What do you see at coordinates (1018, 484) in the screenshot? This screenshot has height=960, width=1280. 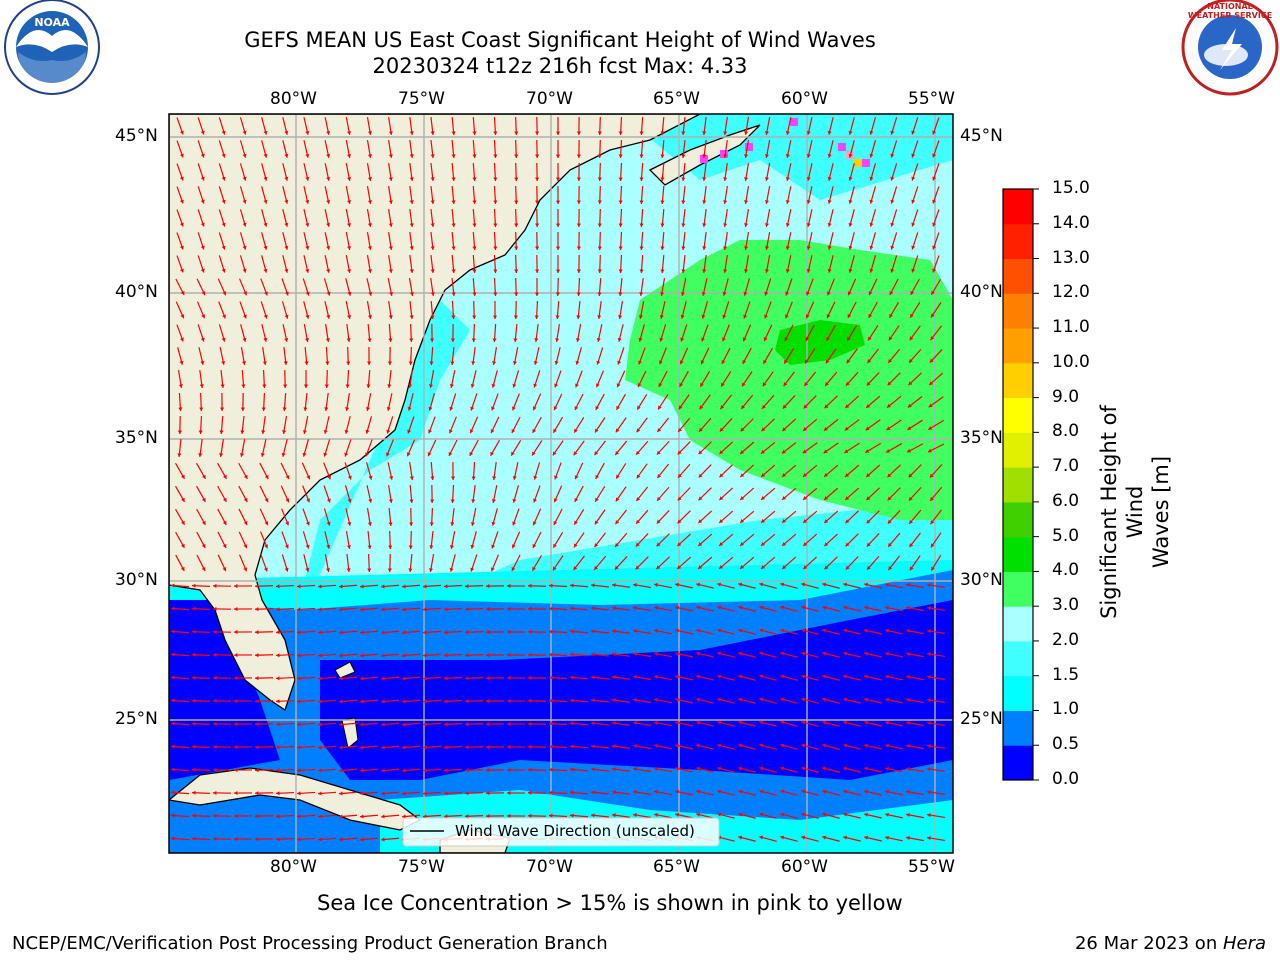 I see `colorbar-frame` at bounding box center [1018, 484].